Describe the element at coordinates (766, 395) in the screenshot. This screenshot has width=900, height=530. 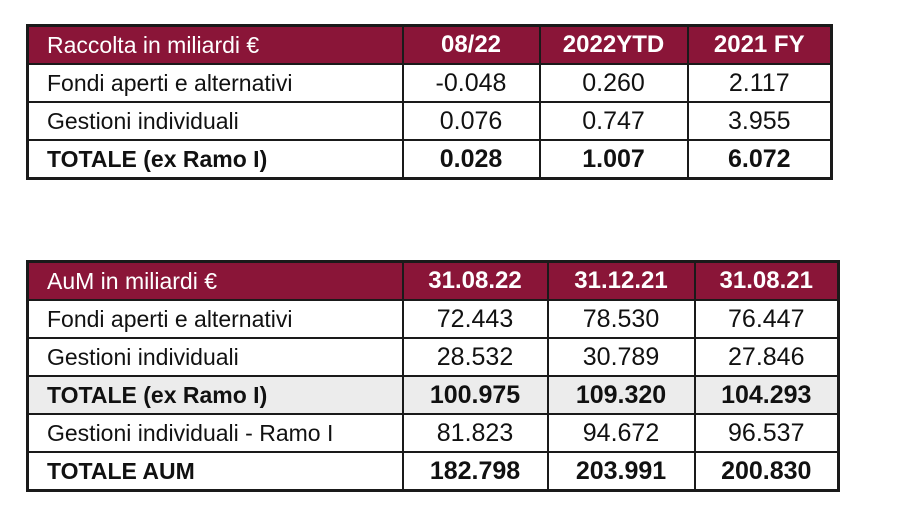
I see `value-cell: 104.293` at that location.